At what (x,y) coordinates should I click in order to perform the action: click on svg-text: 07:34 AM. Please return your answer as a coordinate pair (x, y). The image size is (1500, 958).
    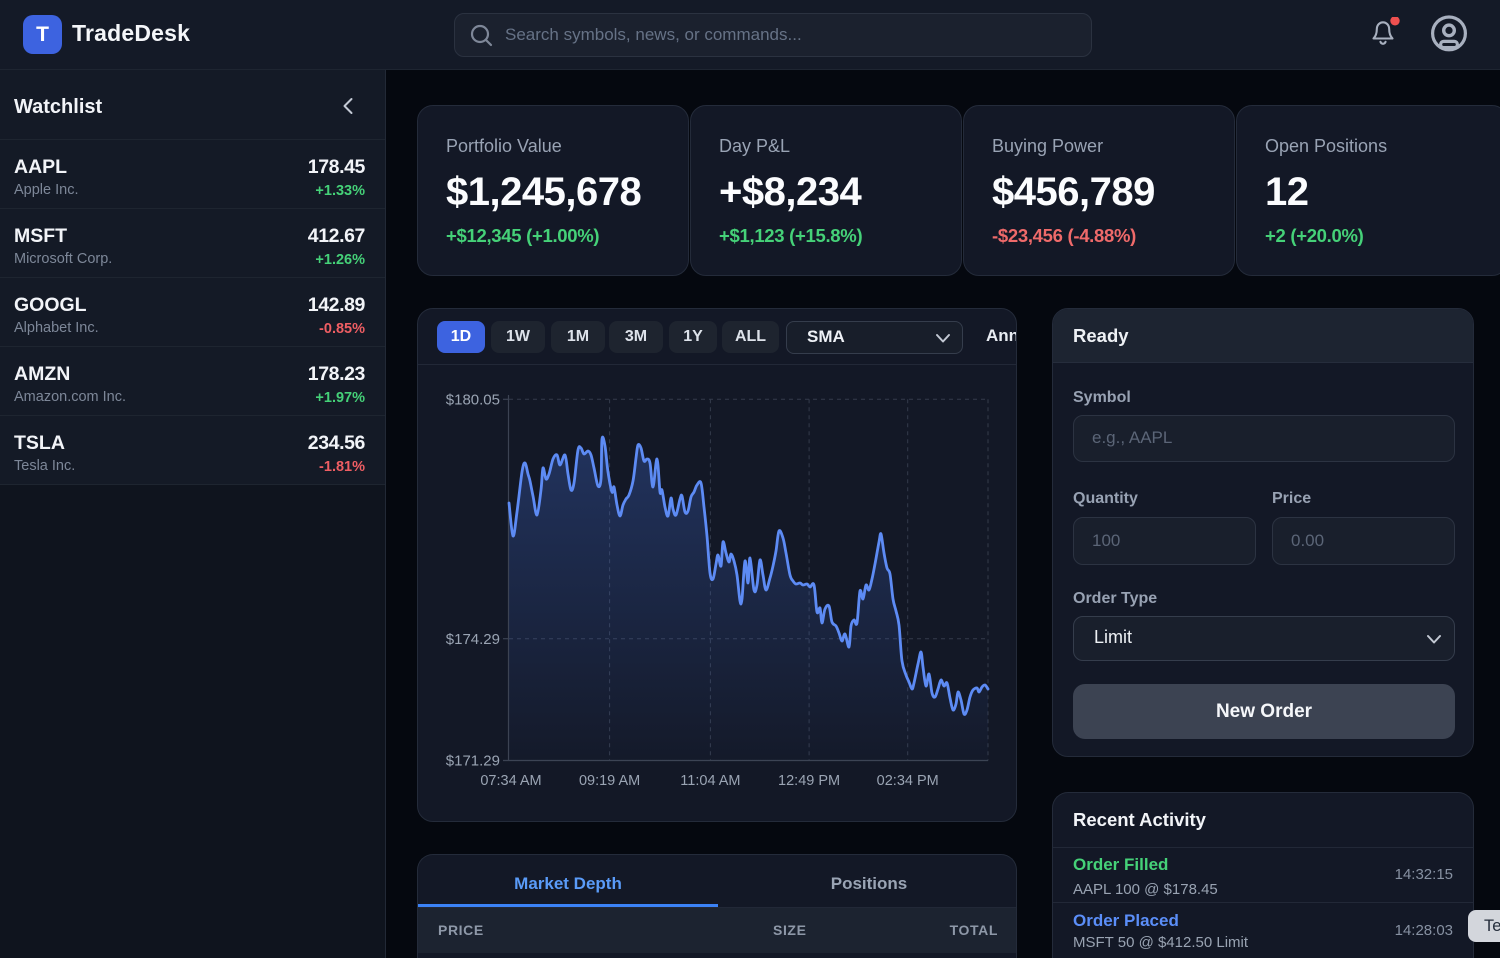
    Looking at the image, I should click on (510, 781).